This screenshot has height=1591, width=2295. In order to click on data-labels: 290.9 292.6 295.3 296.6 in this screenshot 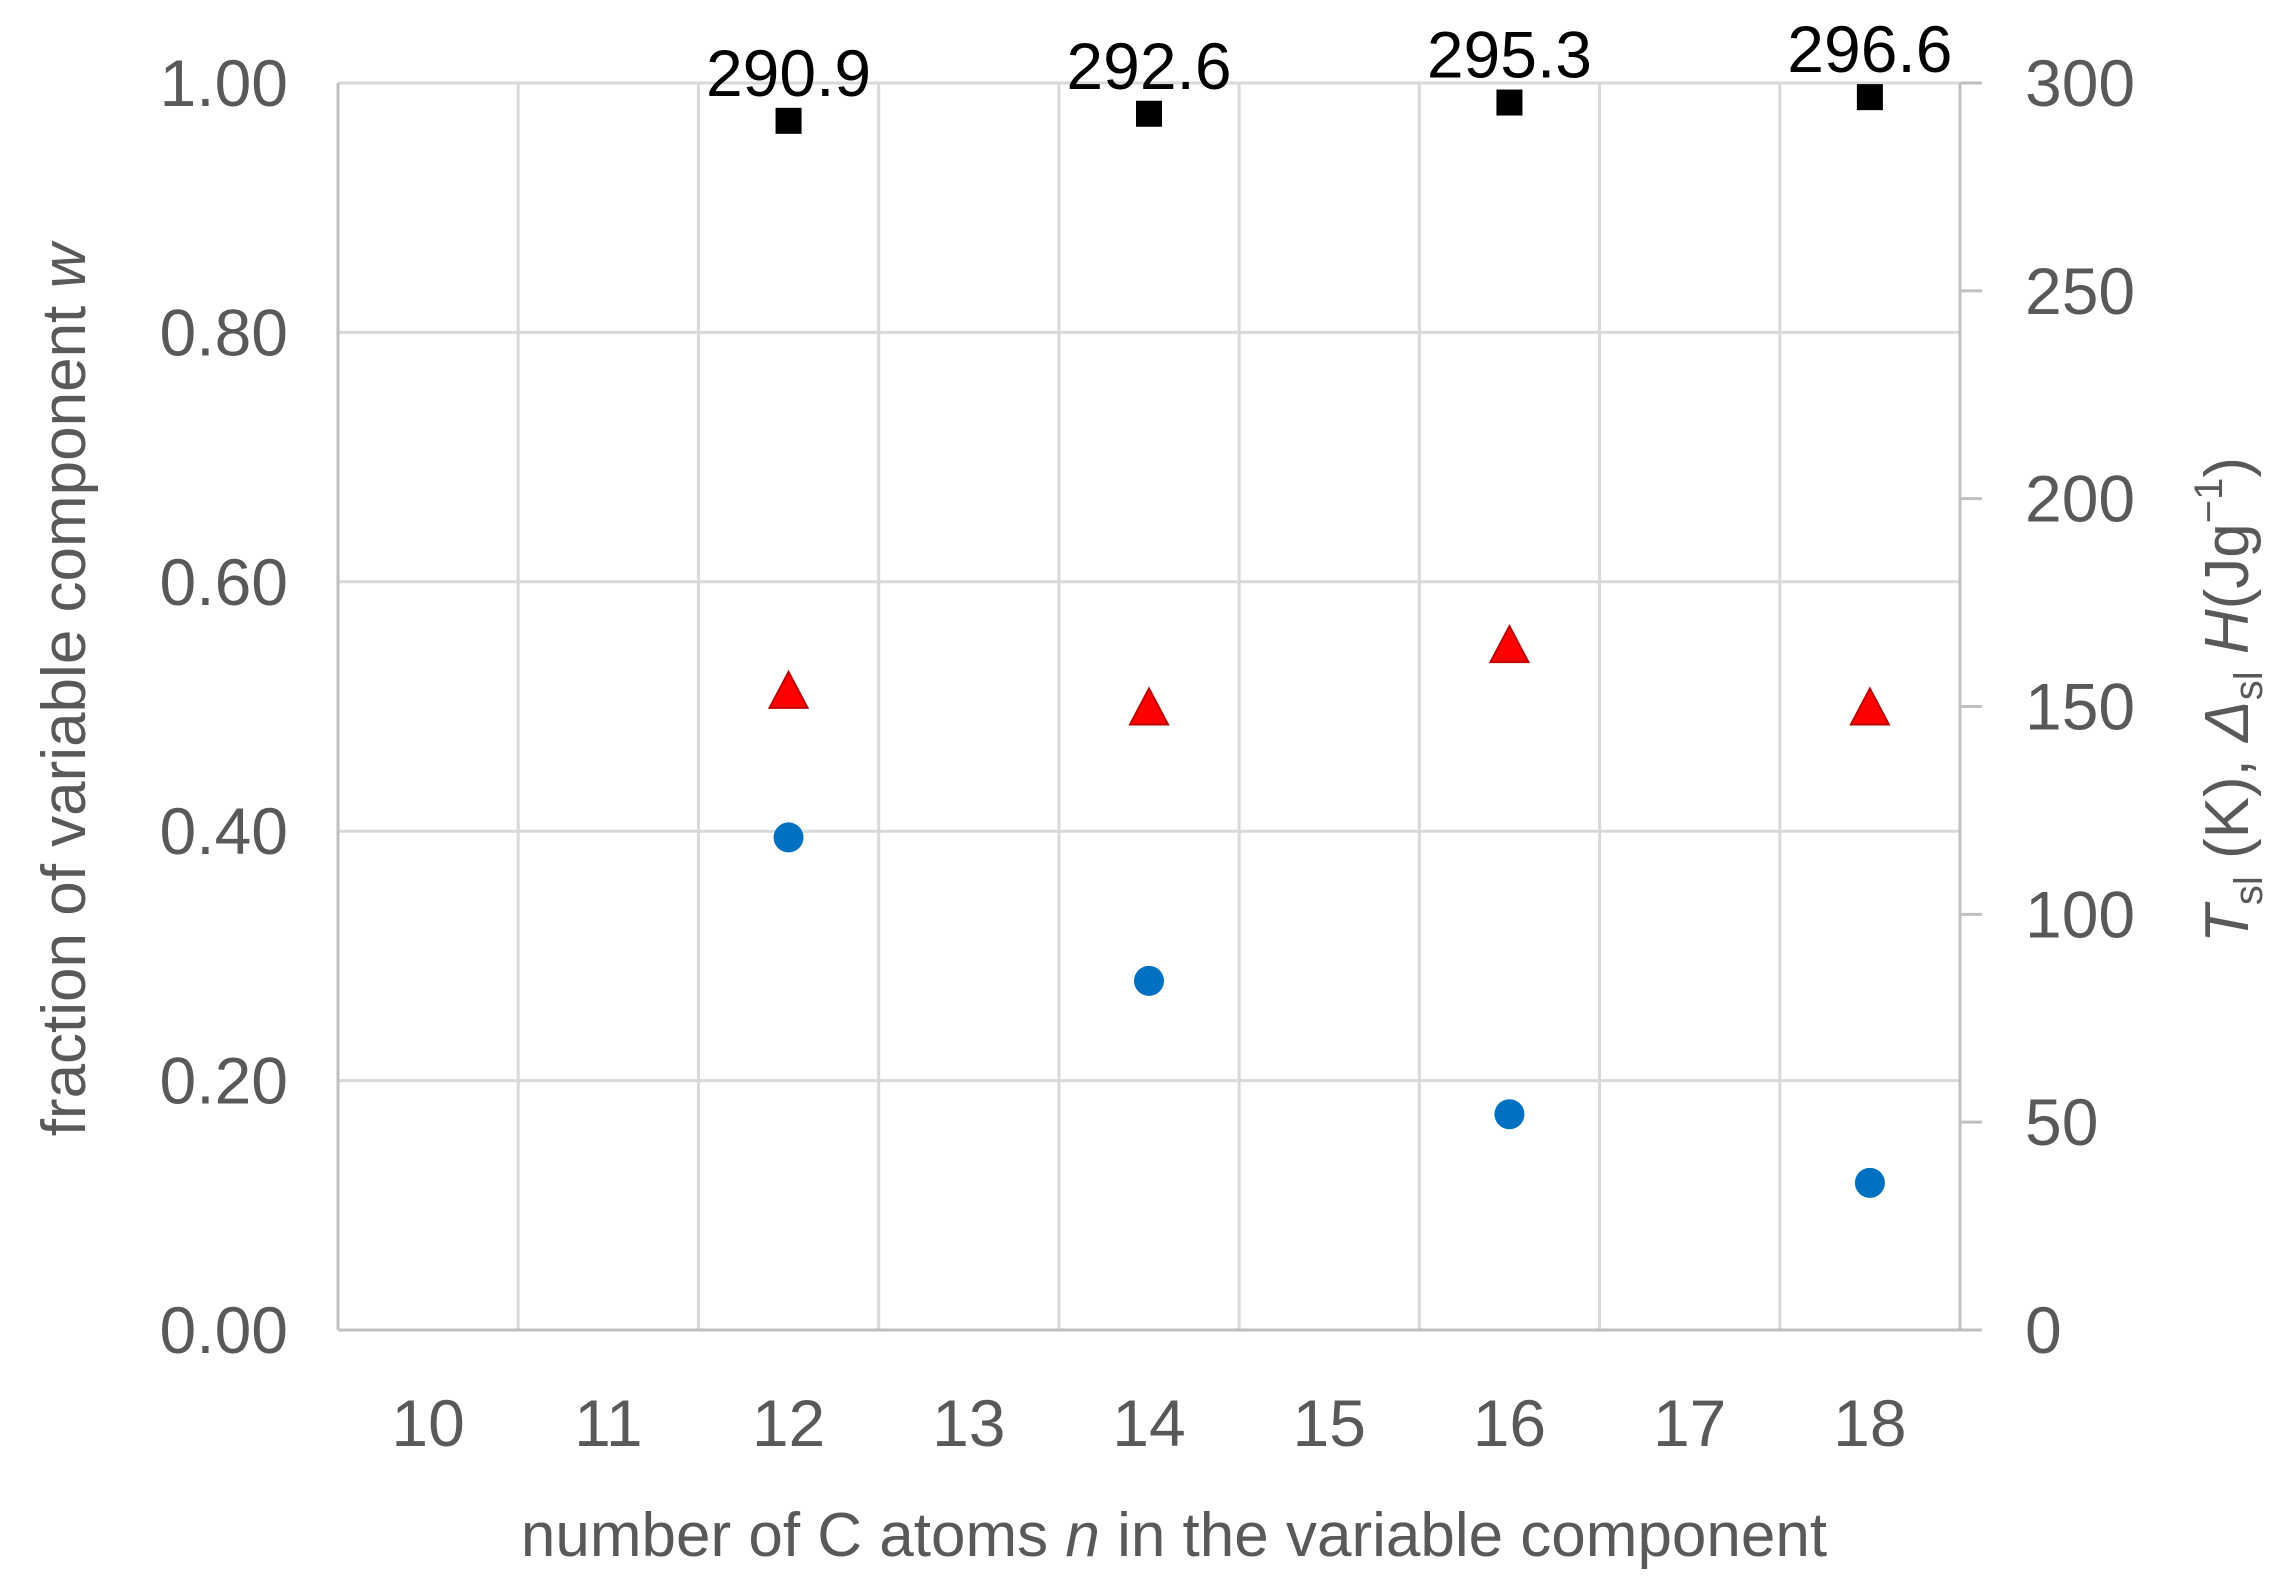, I will do `click(1329, 61)`.